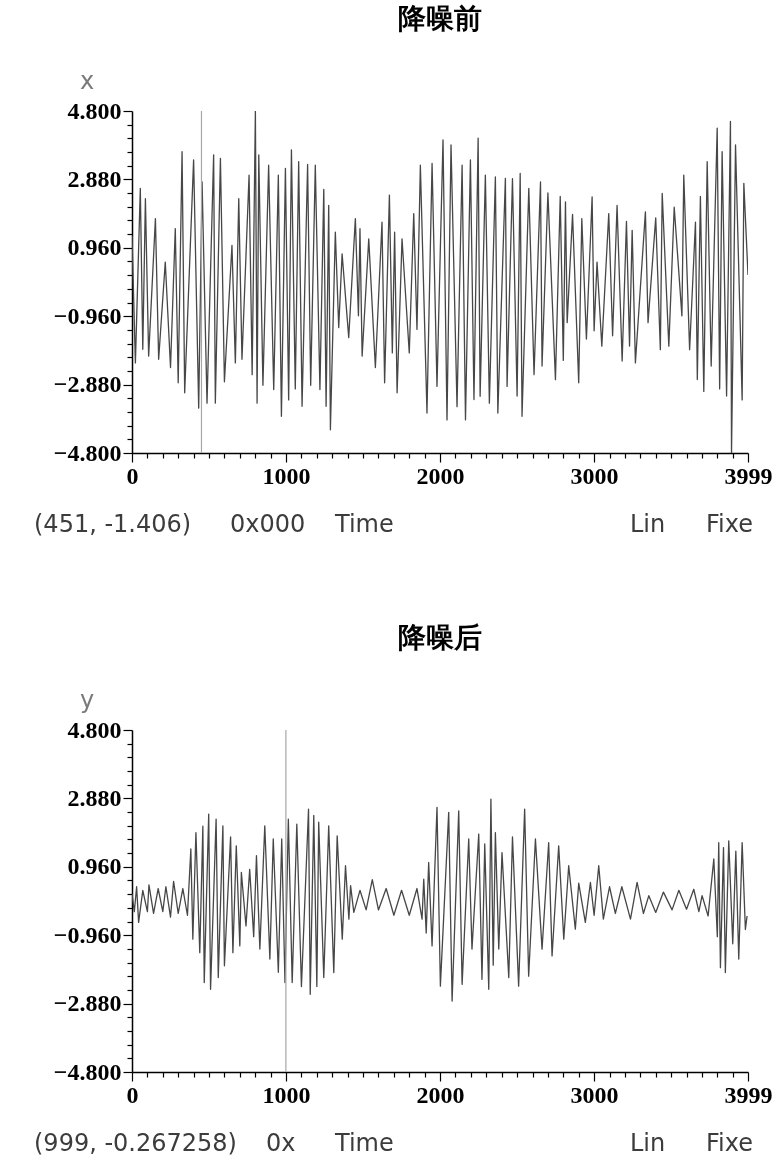  I want to click on text: 0x000, so click(268, 524).